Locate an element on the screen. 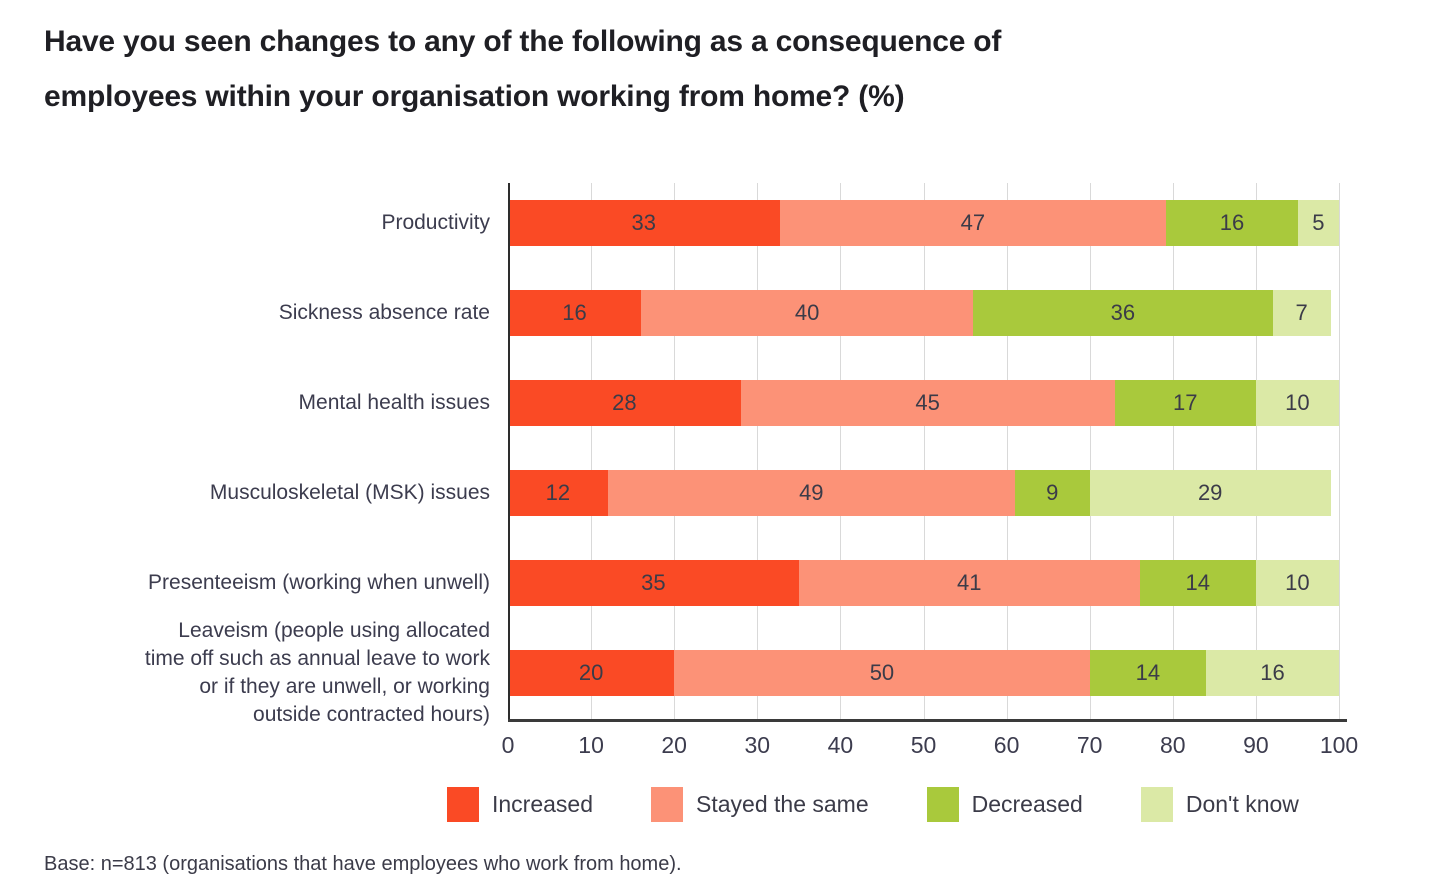 This screenshot has height=892, width=1452. bar-segment-stayed-the-same: 49 is located at coordinates (811, 493).